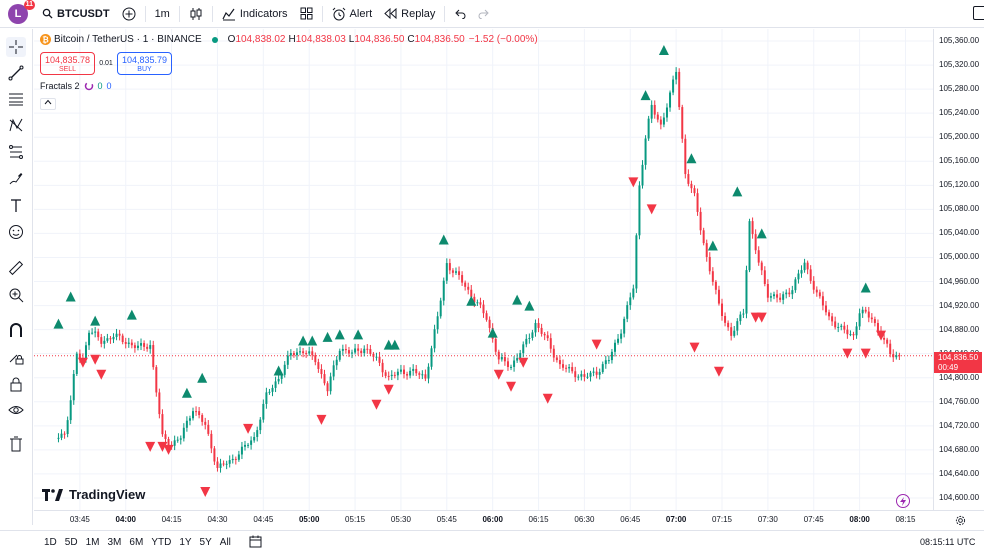  What do you see at coordinates (978, 13) in the screenshot?
I see `window-button` at bounding box center [978, 13].